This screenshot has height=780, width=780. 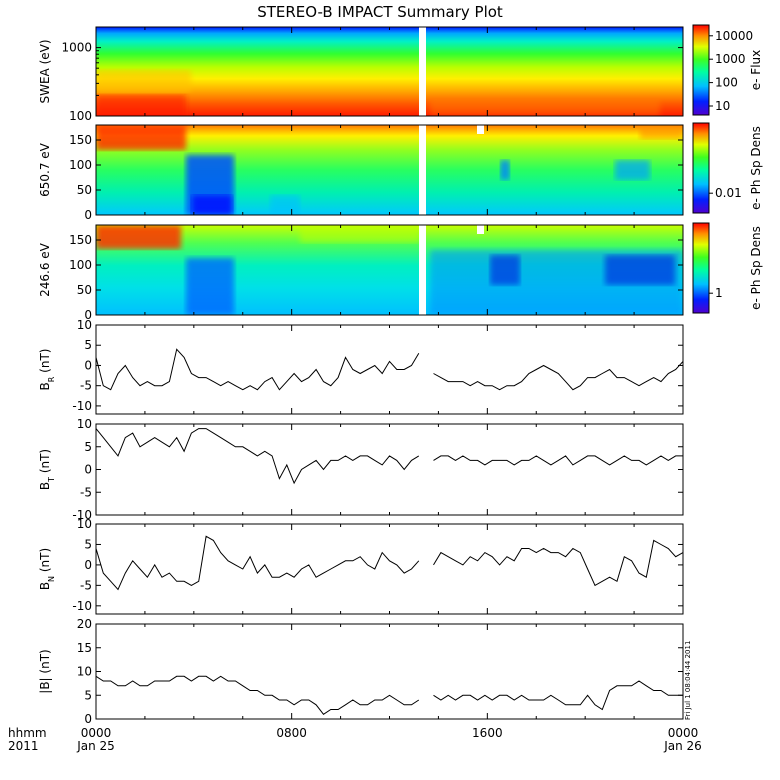 What do you see at coordinates (45, 463) in the screenshot?
I see `bt-ylabel-unit: (nT)` at bounding box center [45, 463].